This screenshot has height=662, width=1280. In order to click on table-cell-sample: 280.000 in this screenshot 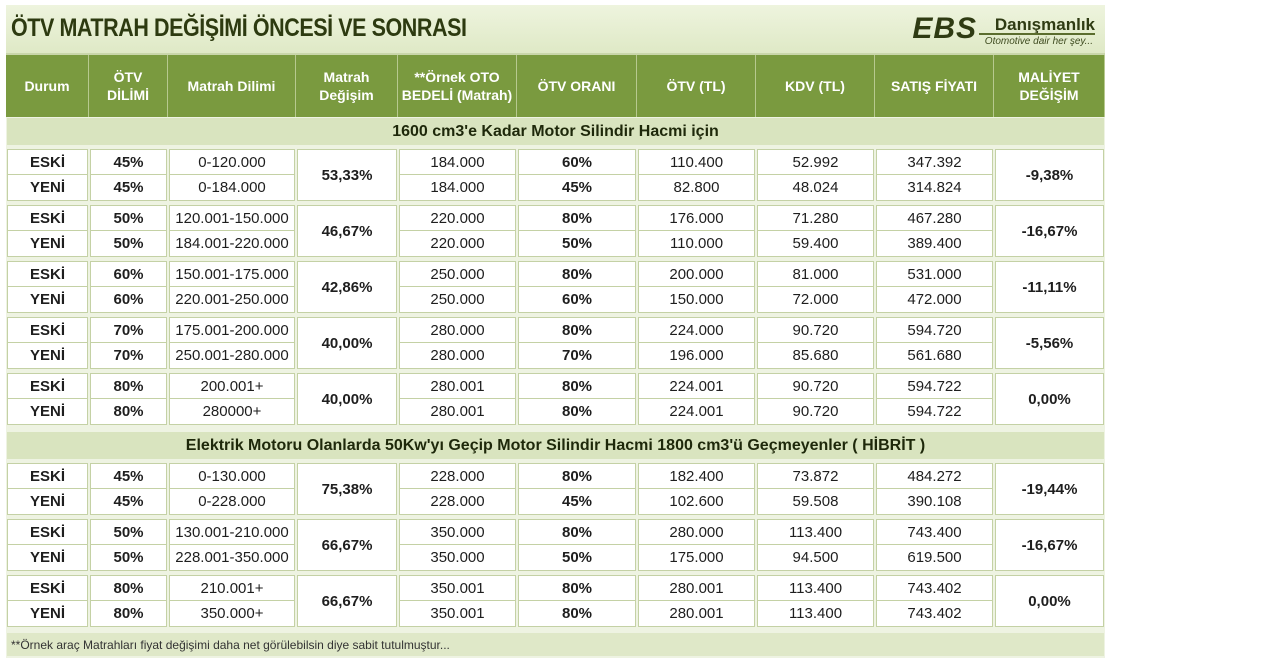, I will do `click(457, 330)`.